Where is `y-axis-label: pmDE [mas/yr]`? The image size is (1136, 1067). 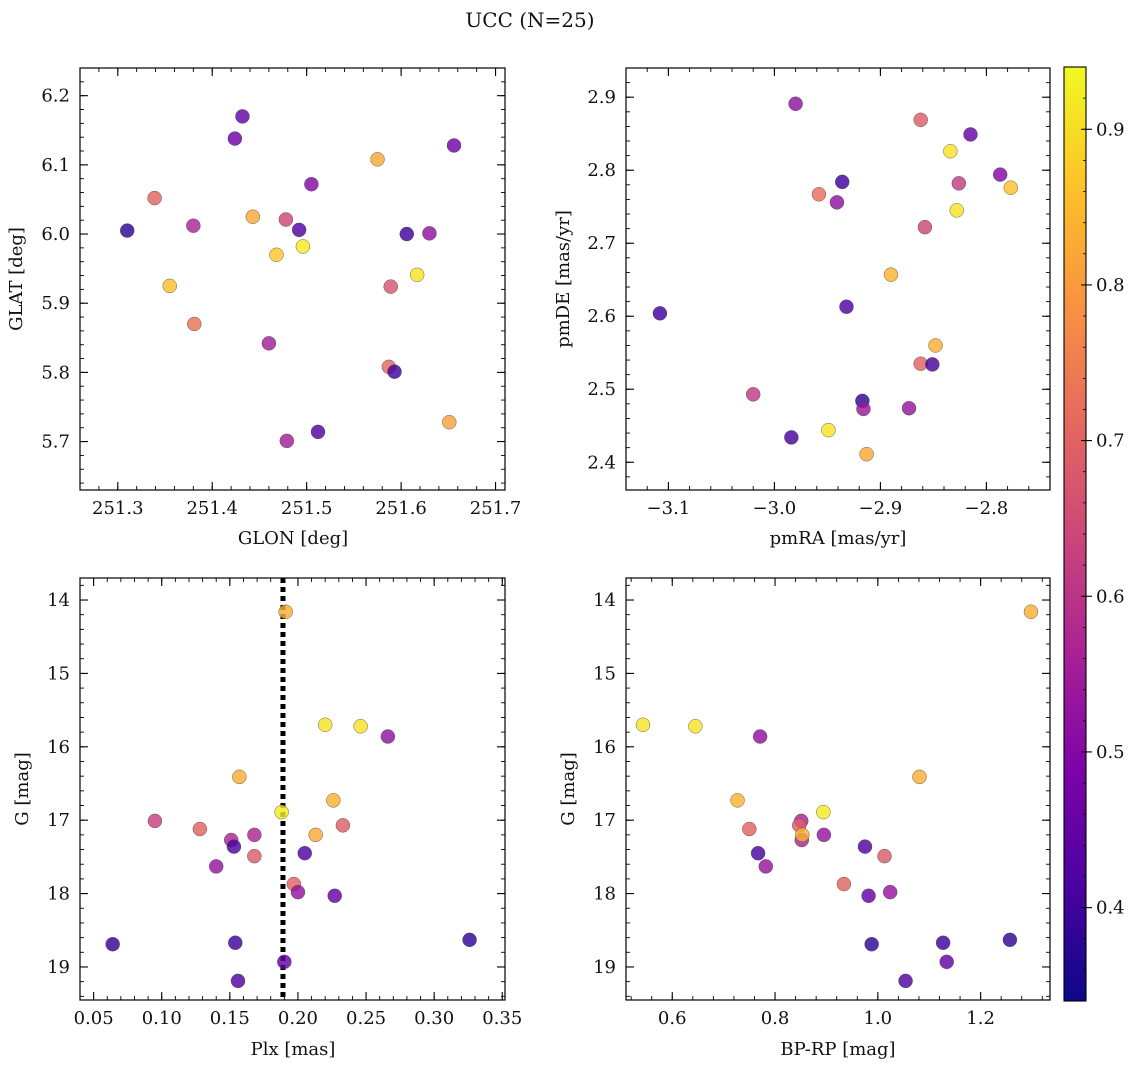
y-axis-label: pmDE [mas/yr] is located at coordinates (563, 279).